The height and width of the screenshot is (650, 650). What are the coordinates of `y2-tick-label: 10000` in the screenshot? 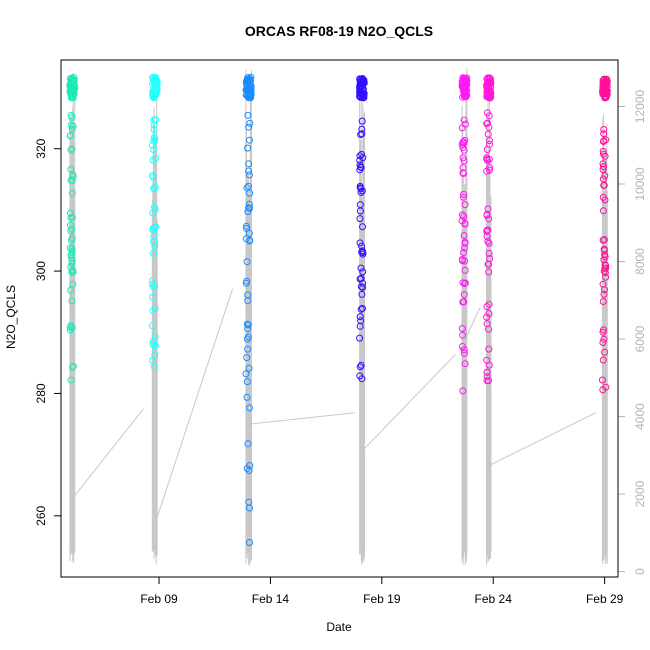 It's located at (640, 184).